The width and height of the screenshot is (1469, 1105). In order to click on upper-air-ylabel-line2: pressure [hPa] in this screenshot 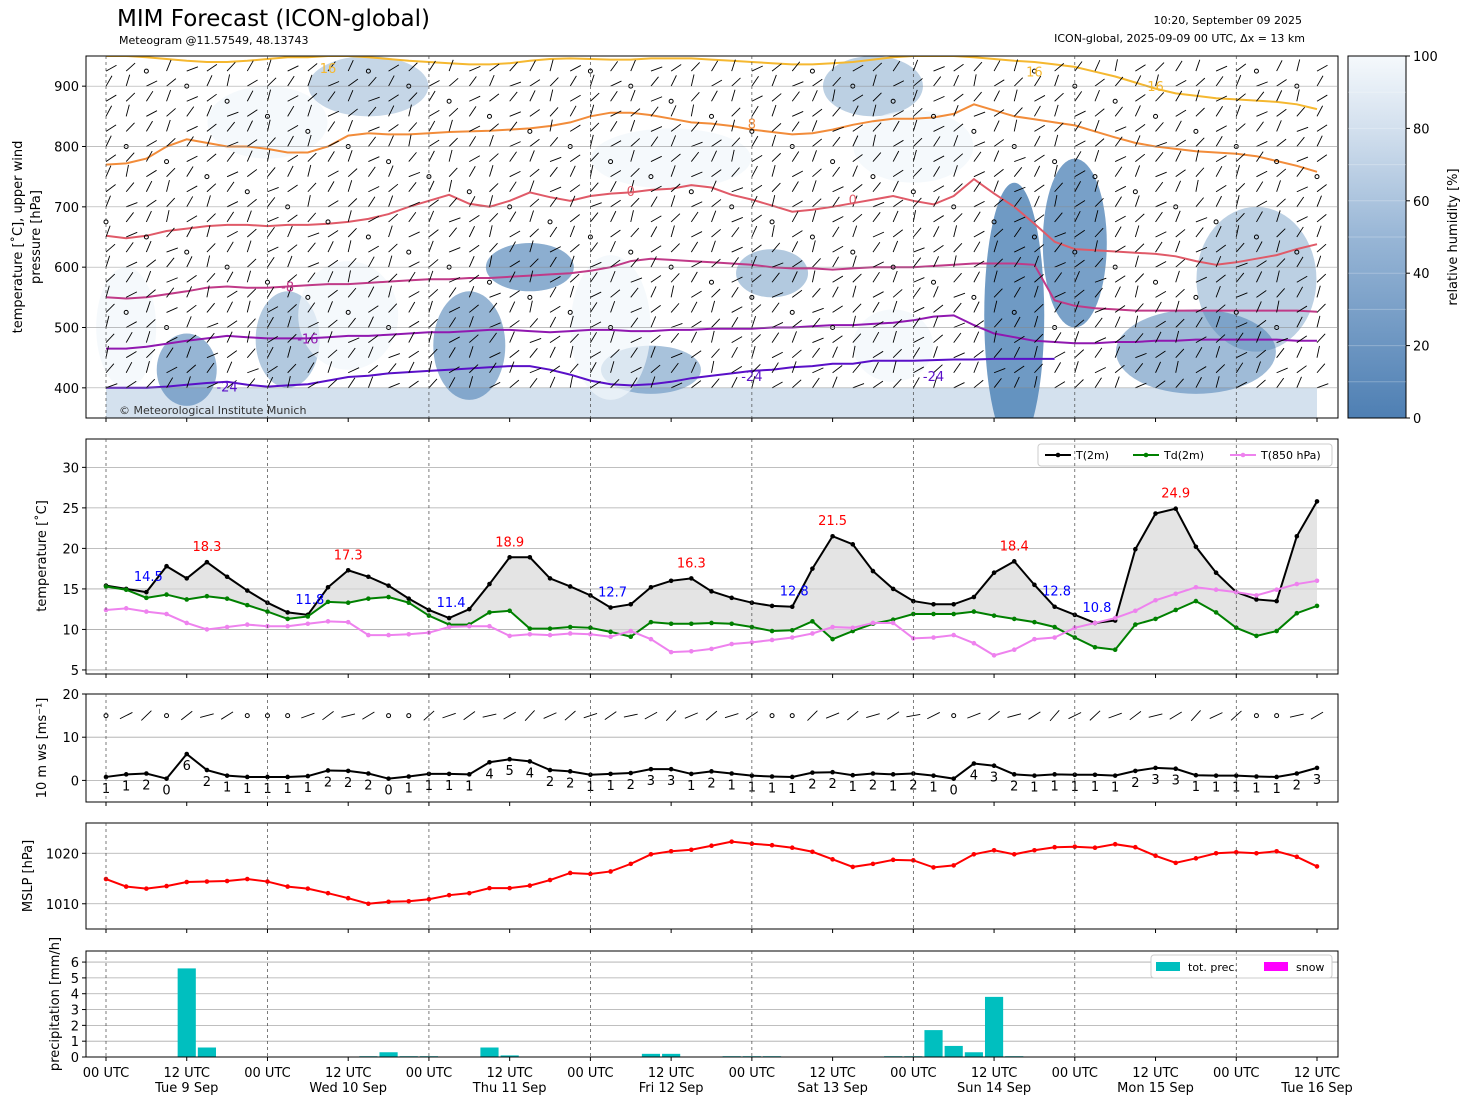, I will do `click(36, 237)`.